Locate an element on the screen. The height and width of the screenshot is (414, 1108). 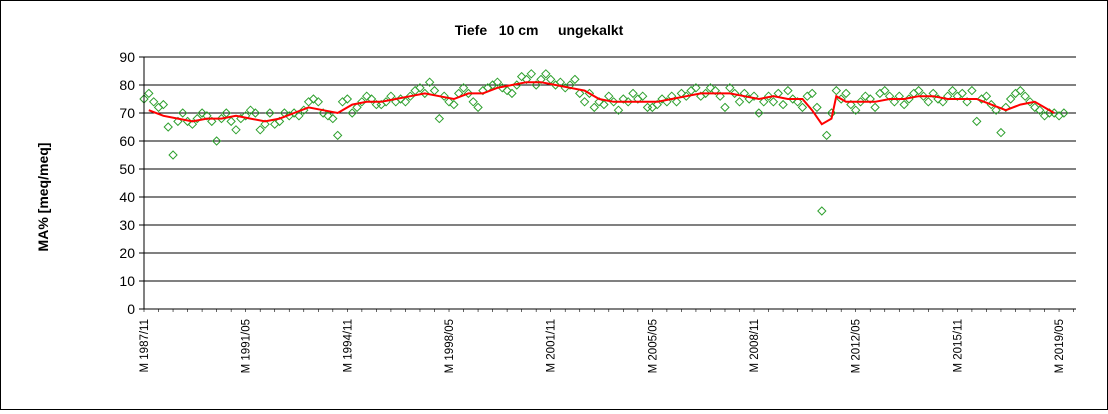
x-tick-label: M 1987/11 is located at coordinates (145, 346).